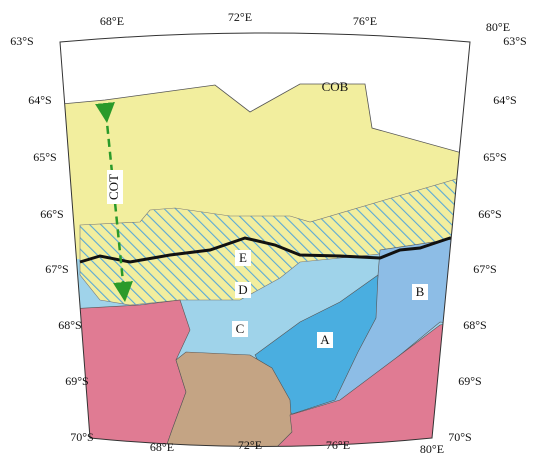  I want to click on brown-zone, so click(226, 399).